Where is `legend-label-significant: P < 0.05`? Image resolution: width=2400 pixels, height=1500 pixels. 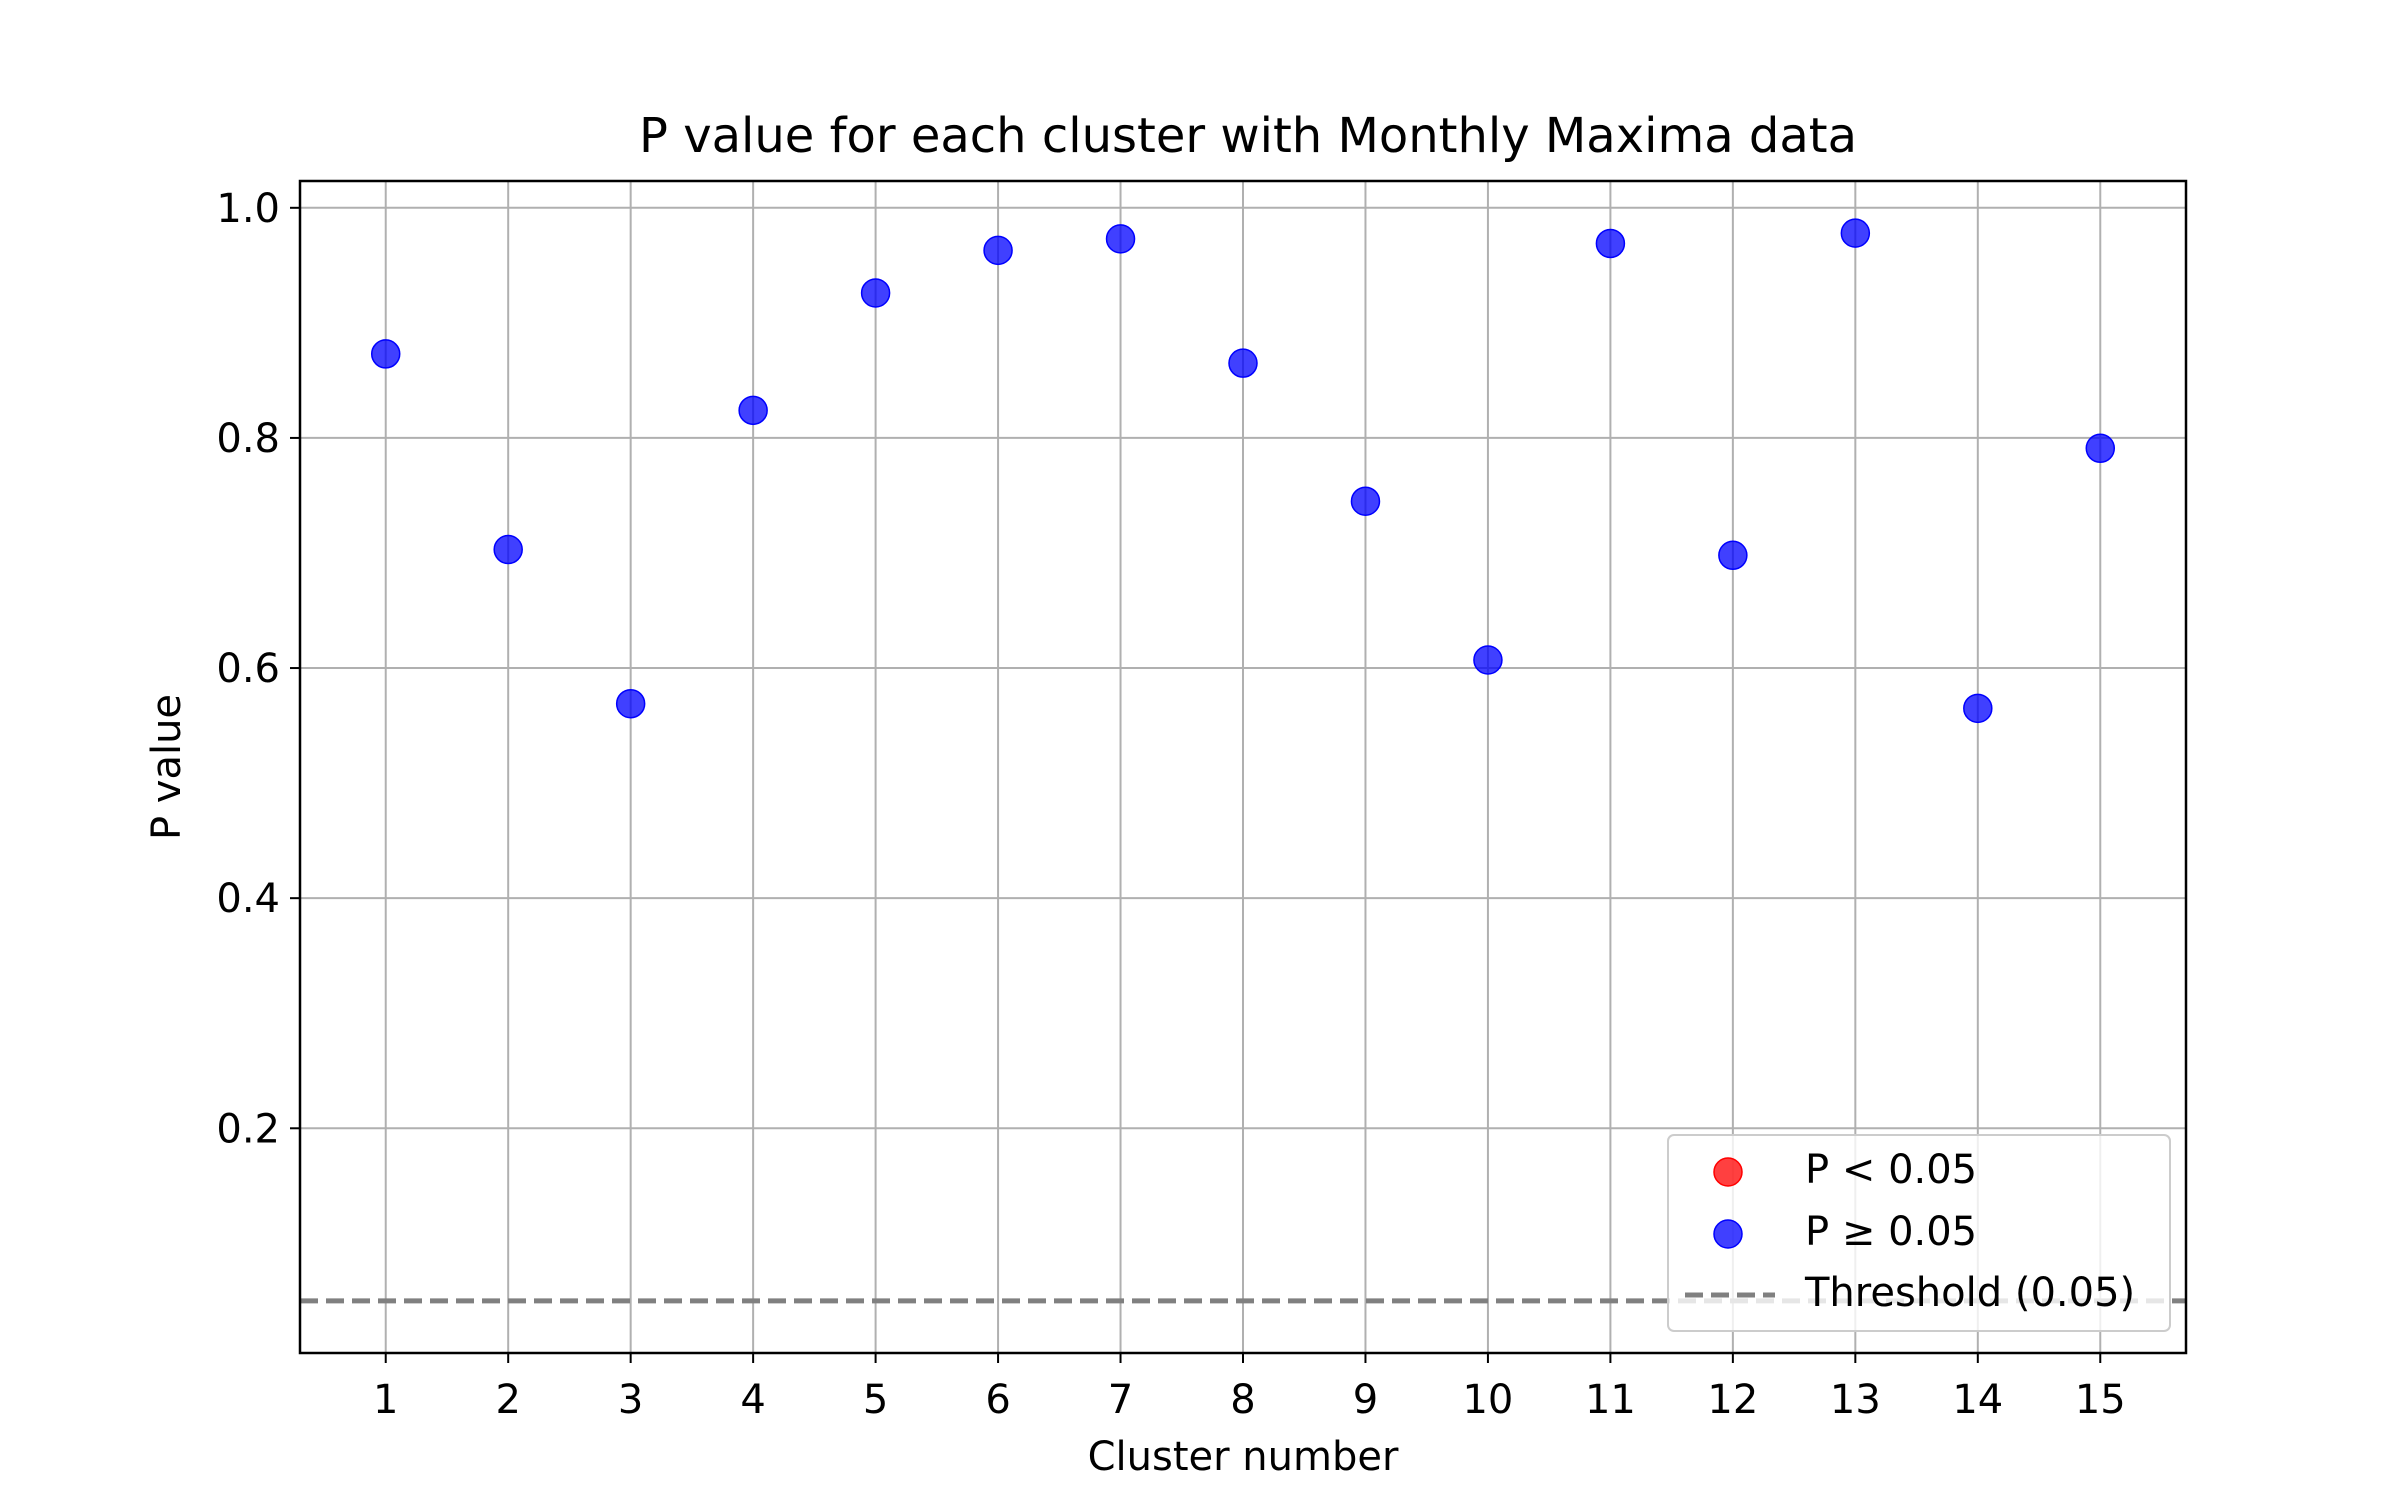
legend-label-significant: P < 0.05 is located at coordinates (1891, 1170).